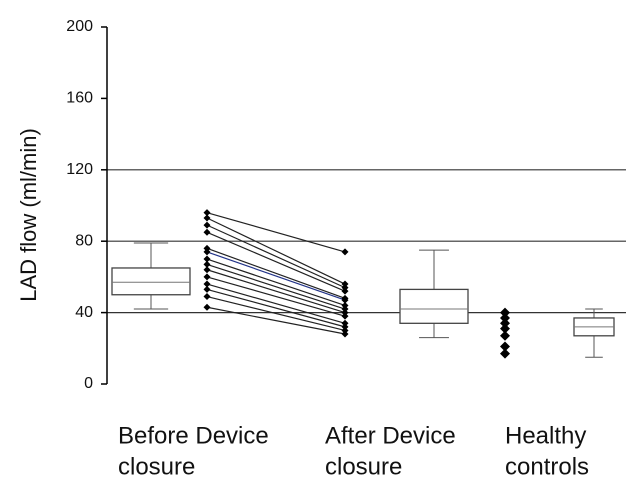 This screenshot has width=626, height=480. Describe the element at coordinates (28, 215) in the screenshot. I see `y-axis-label: LAD flow (ml/min)` at that location.